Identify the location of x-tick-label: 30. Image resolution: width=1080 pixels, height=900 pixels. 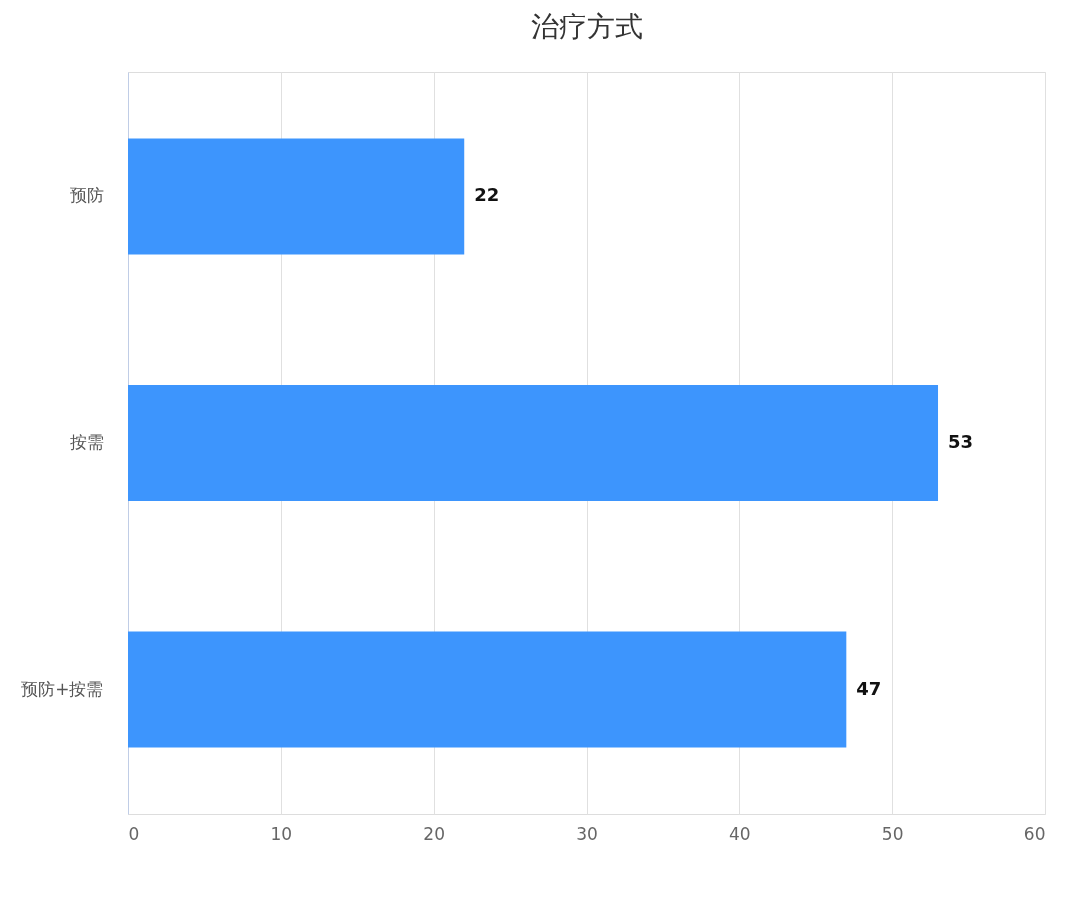
(587, 833).